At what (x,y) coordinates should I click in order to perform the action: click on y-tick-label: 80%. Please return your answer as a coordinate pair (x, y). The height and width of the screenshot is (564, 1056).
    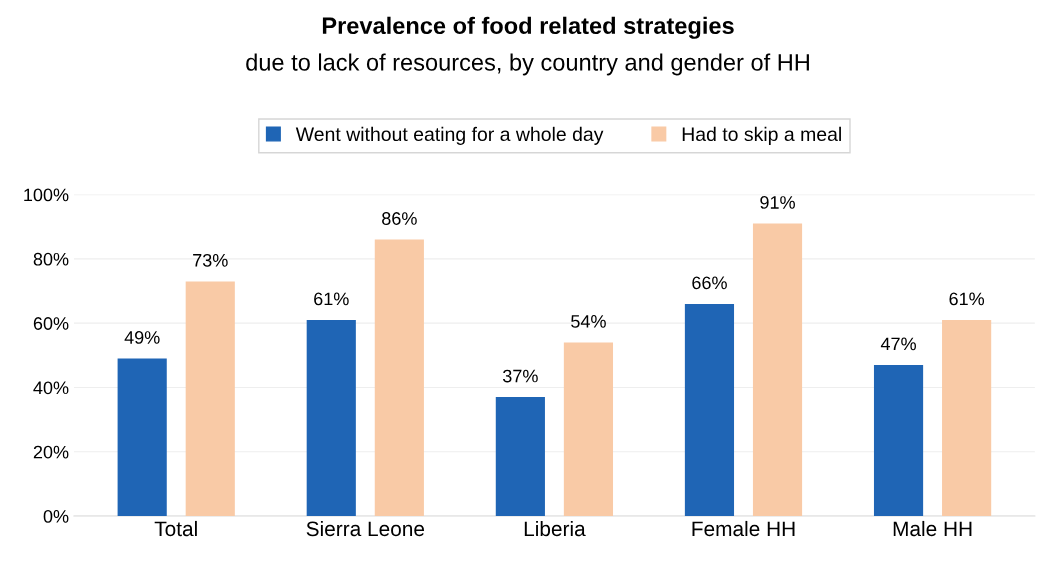
    Looking at the image, I should click on (51, 259).